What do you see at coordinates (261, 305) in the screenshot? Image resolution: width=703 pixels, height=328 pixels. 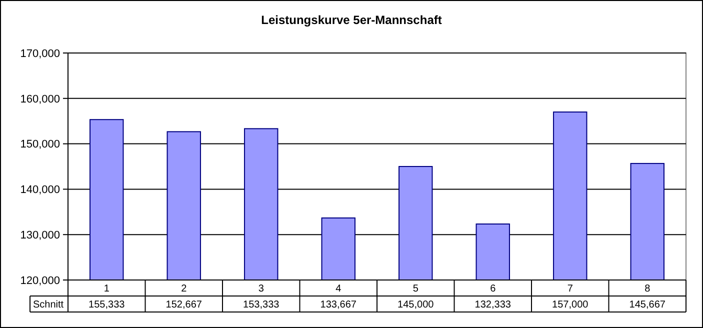 I see `data-label: 153,333` at bounding box center [261, 305].